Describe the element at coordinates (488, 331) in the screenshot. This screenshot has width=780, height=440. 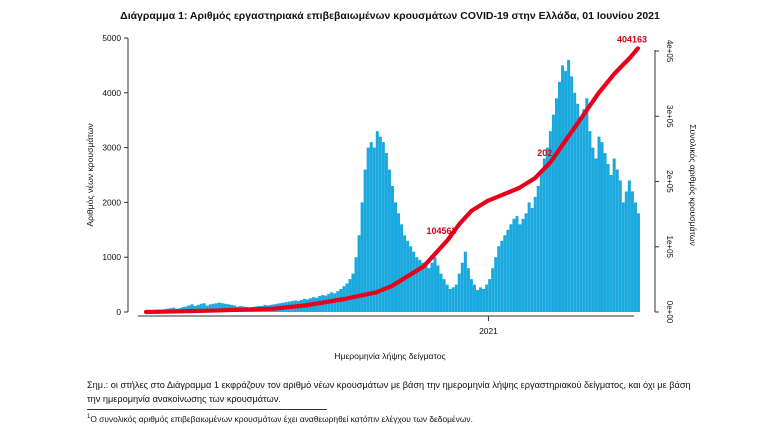
I see `x-tick-label: 2021` at that location.